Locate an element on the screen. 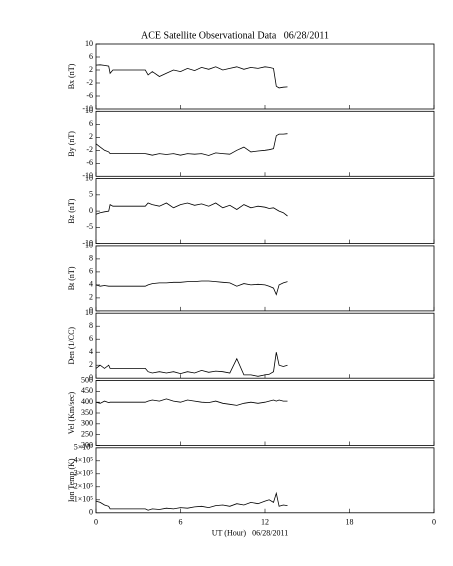 The width and height of the screenshot is (453, 566). y-axis-label: Bt (nT) is located at coordinates (71, 278).